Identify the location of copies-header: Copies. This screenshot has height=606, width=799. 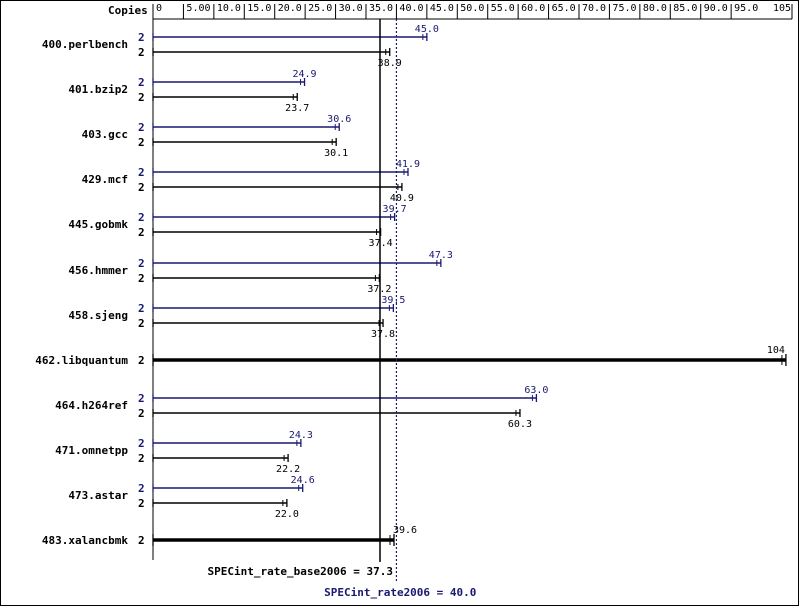
(128, 10).